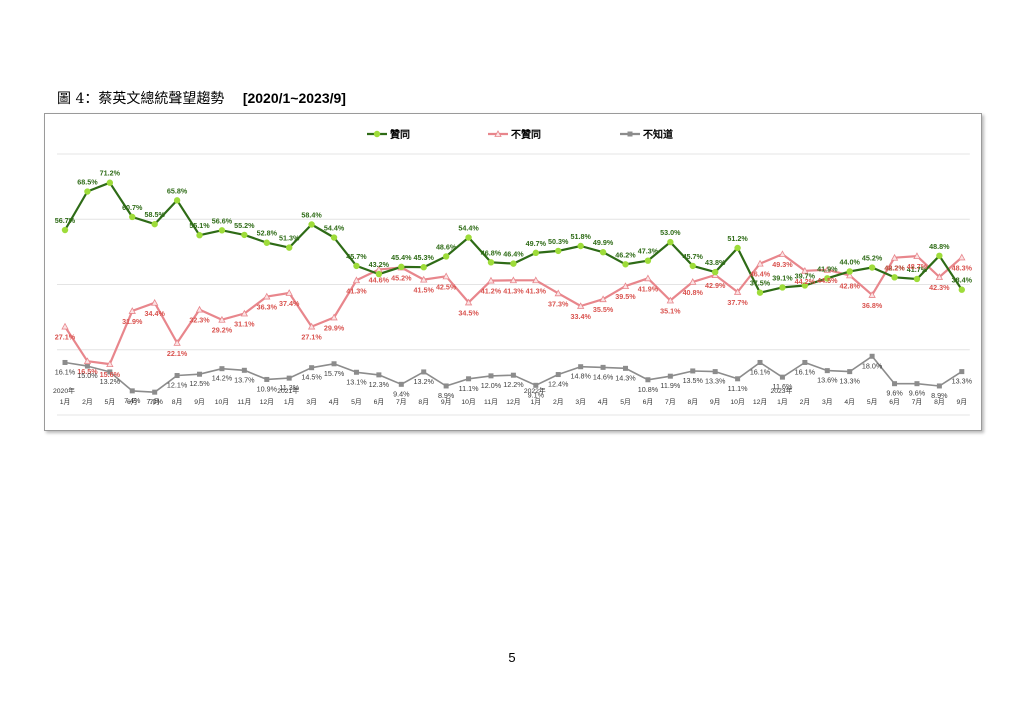 Image resolution: width=1024 pixels, height=724 pixels. What do you see at coordinates (625, 296) in the screenshot?
I see `data-label-disapprove: 39.5%` at bounding box center [625, 296].